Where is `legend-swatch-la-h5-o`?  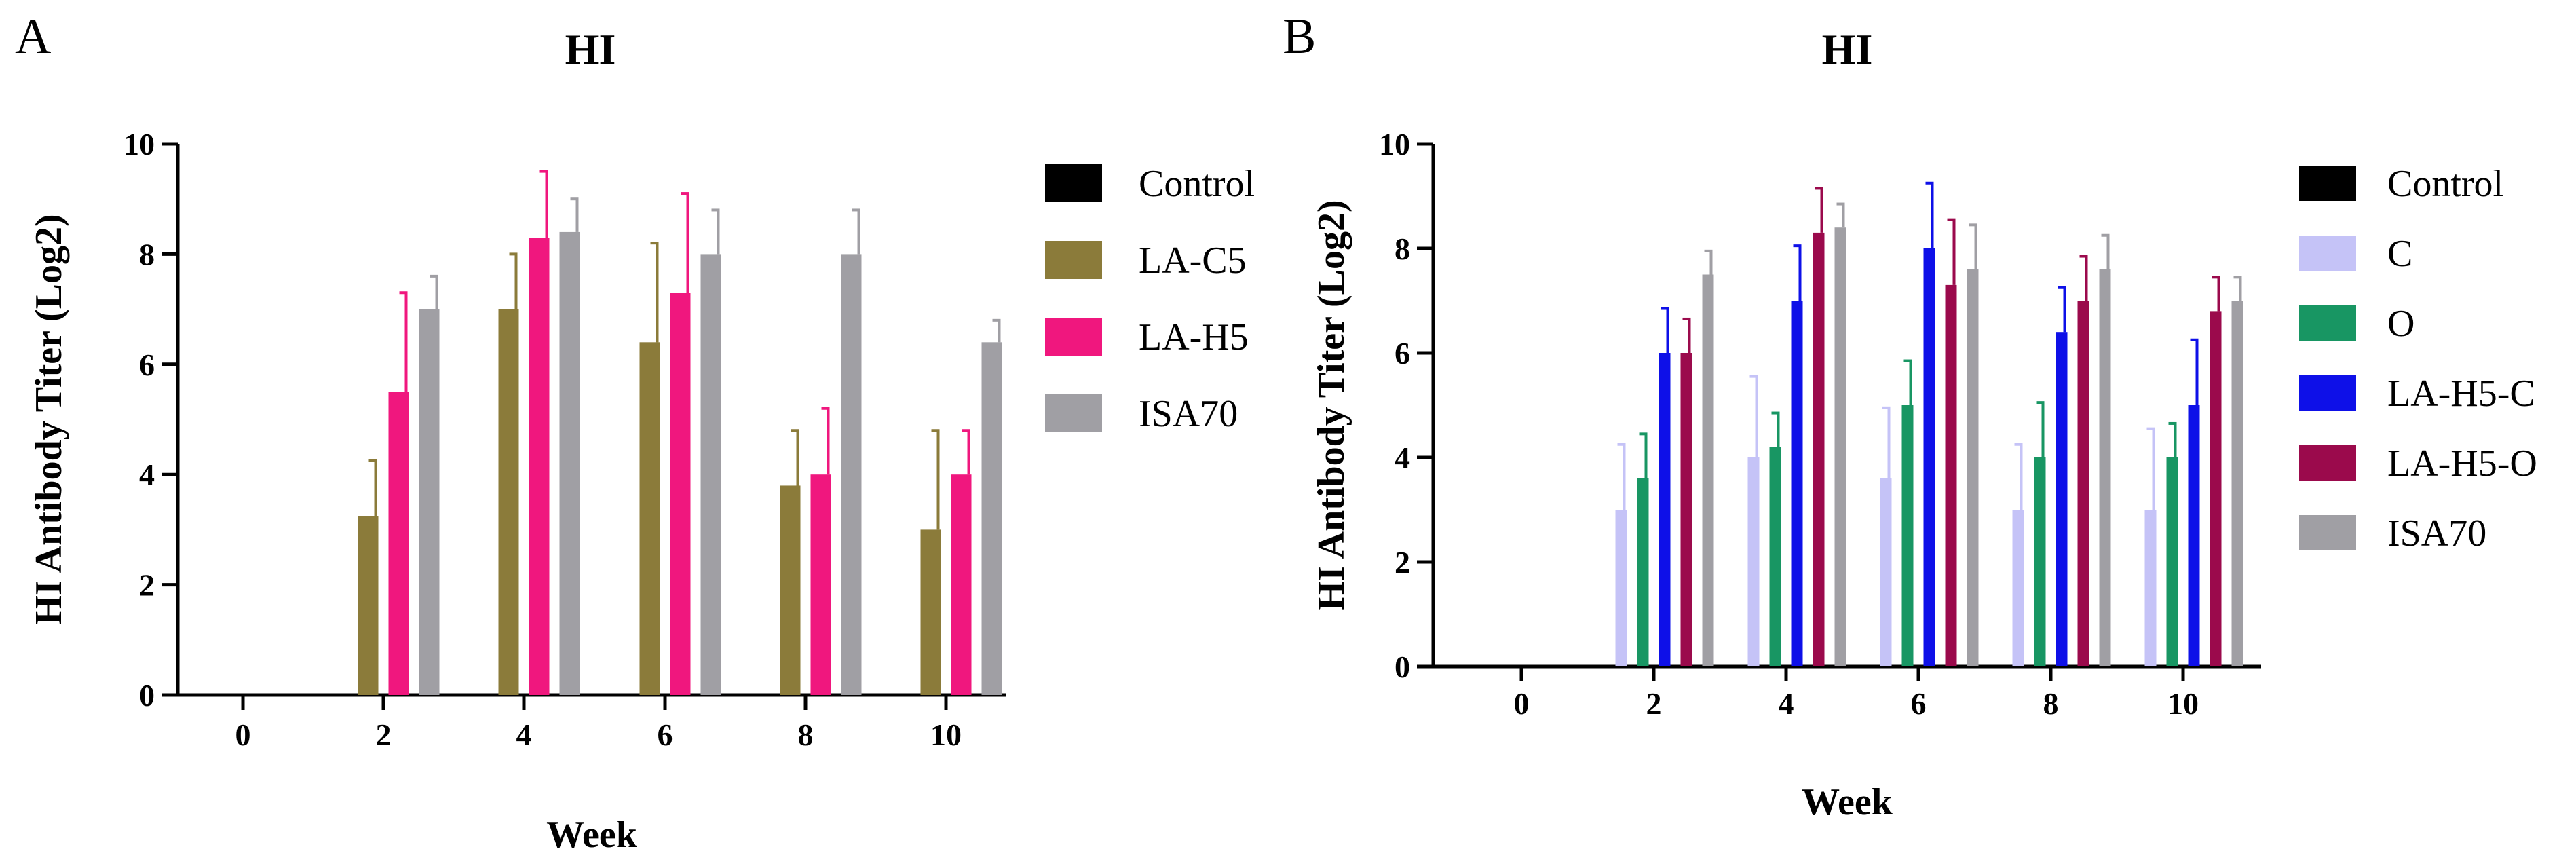 legend-swatch-la-h5-o is located at coordinates (2327, 463).